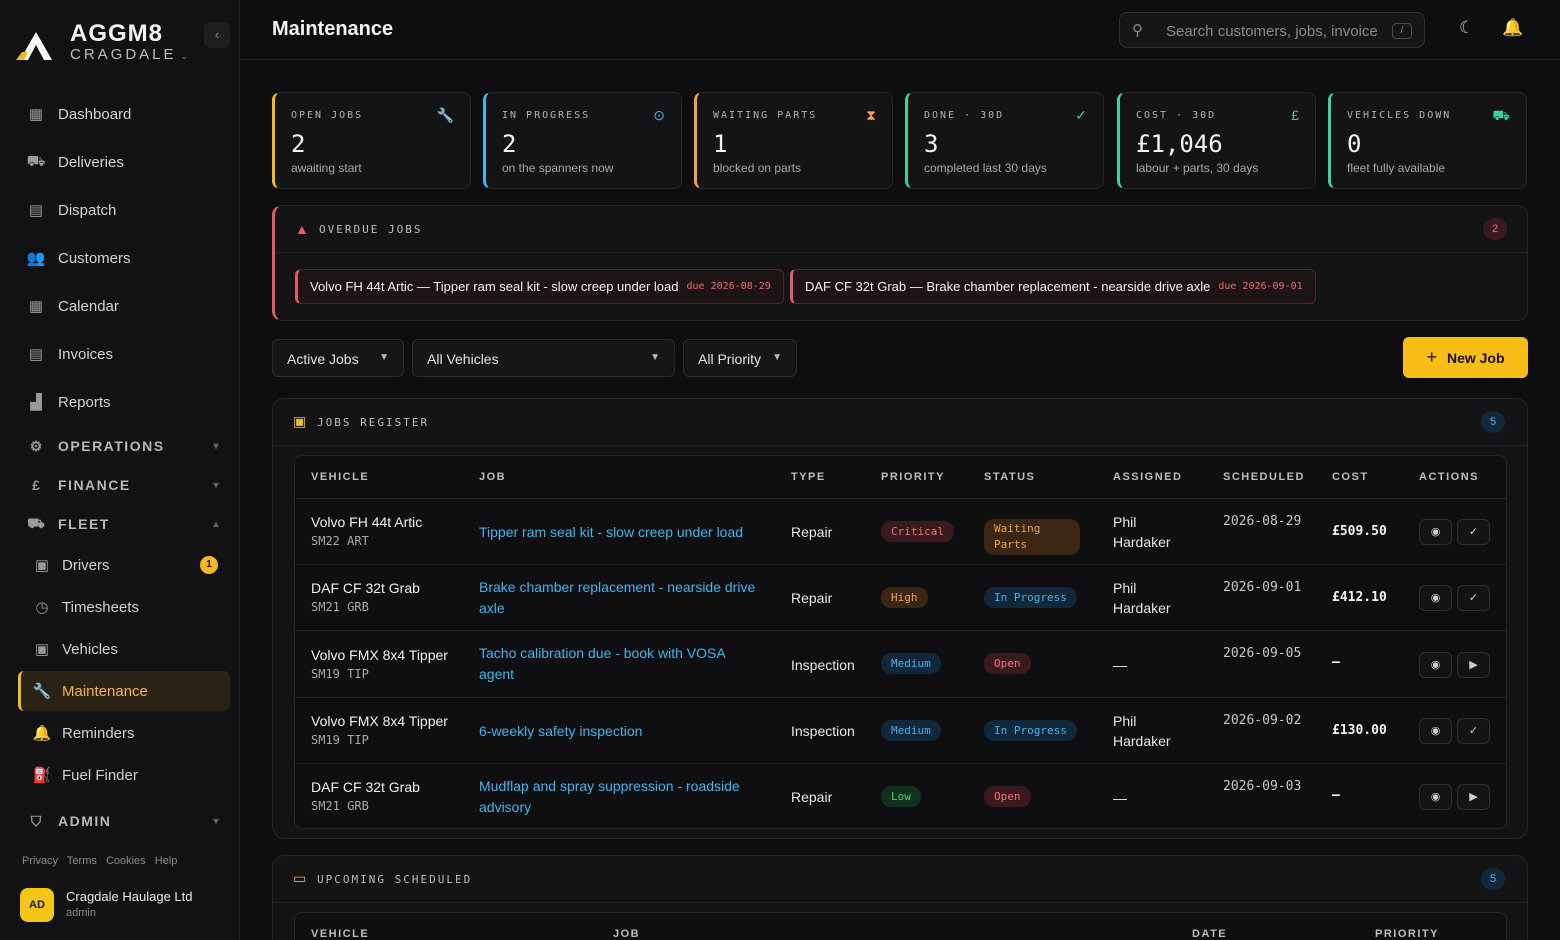 The width and height of the screenshot is (1560, 940). What do you see at coordinates (1179, 144) in the screenshot?
I see `stat-value: £1,046` at bounding box center [1179, 144].